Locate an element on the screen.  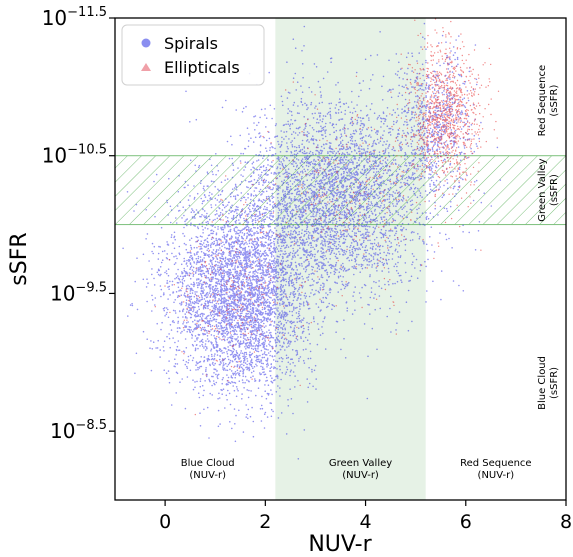
y-tick-label: 10−8.5 is located at coordinates (78, 430).